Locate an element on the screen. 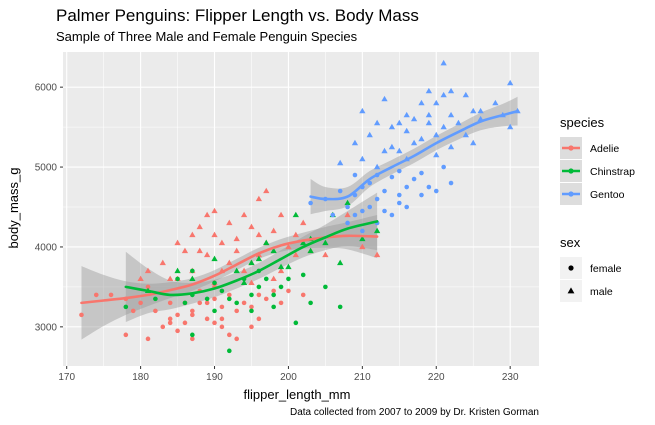 The height and width of the screenshot is (425, 655). y-axis-label: body_mass_g is located at coordinates (13, 208).